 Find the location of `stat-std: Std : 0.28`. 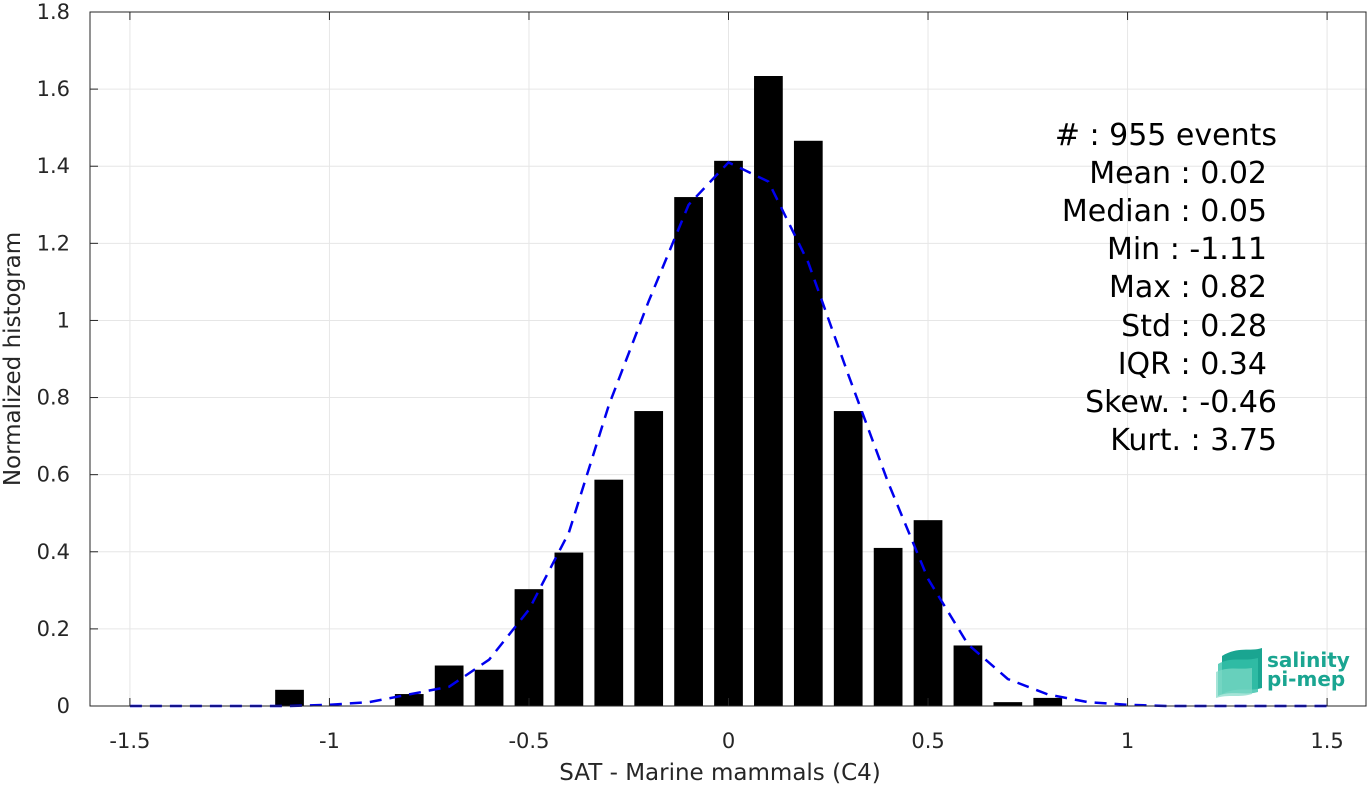

stat-std: Std : 0.28 is located at coordinates (1194, 326).